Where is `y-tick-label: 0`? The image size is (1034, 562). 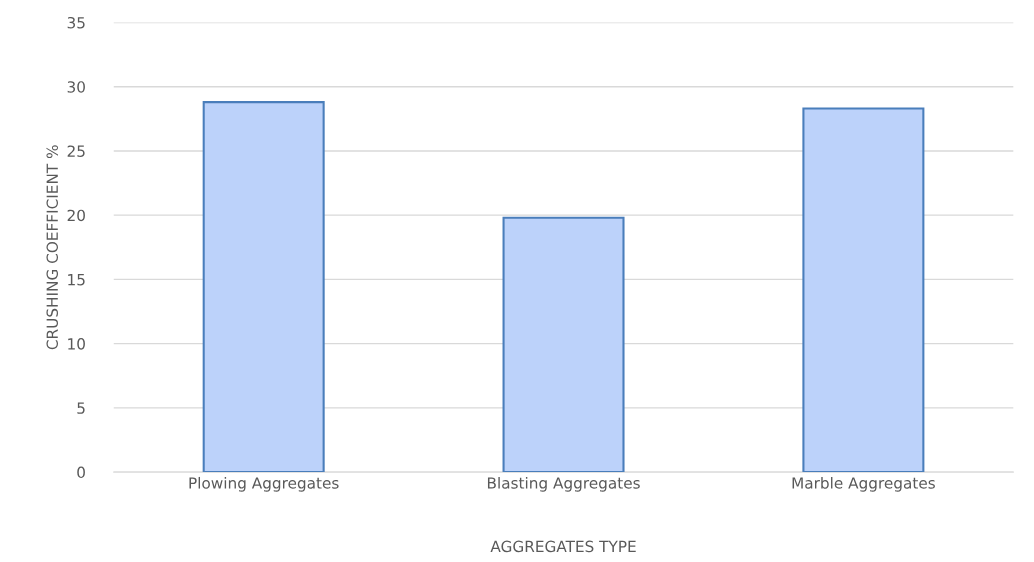
y-tick-label: 0 is located at coordinates (81, 472).